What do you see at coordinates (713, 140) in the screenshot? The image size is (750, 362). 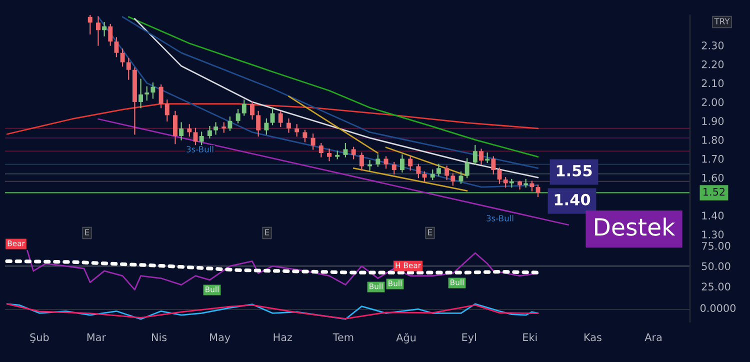 I see `y-tick-label: 1.80` at bounding box center [713, 140].